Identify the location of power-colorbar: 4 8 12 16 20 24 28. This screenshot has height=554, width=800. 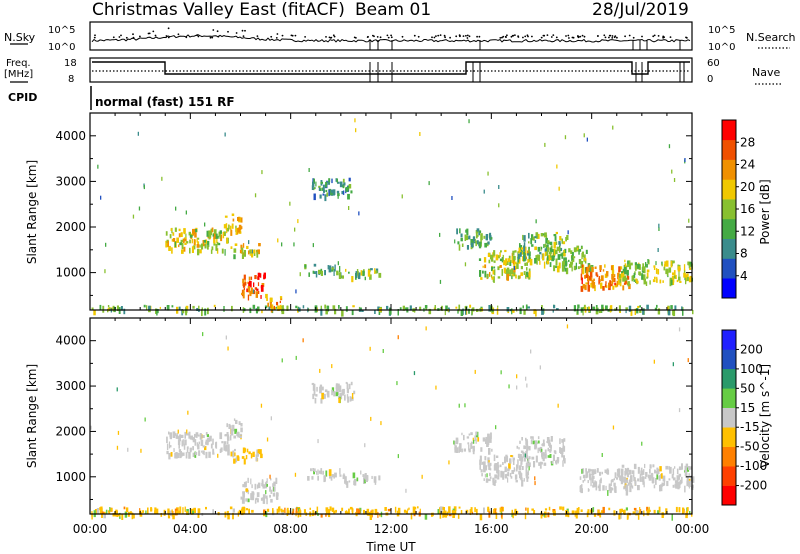
(738, 209).